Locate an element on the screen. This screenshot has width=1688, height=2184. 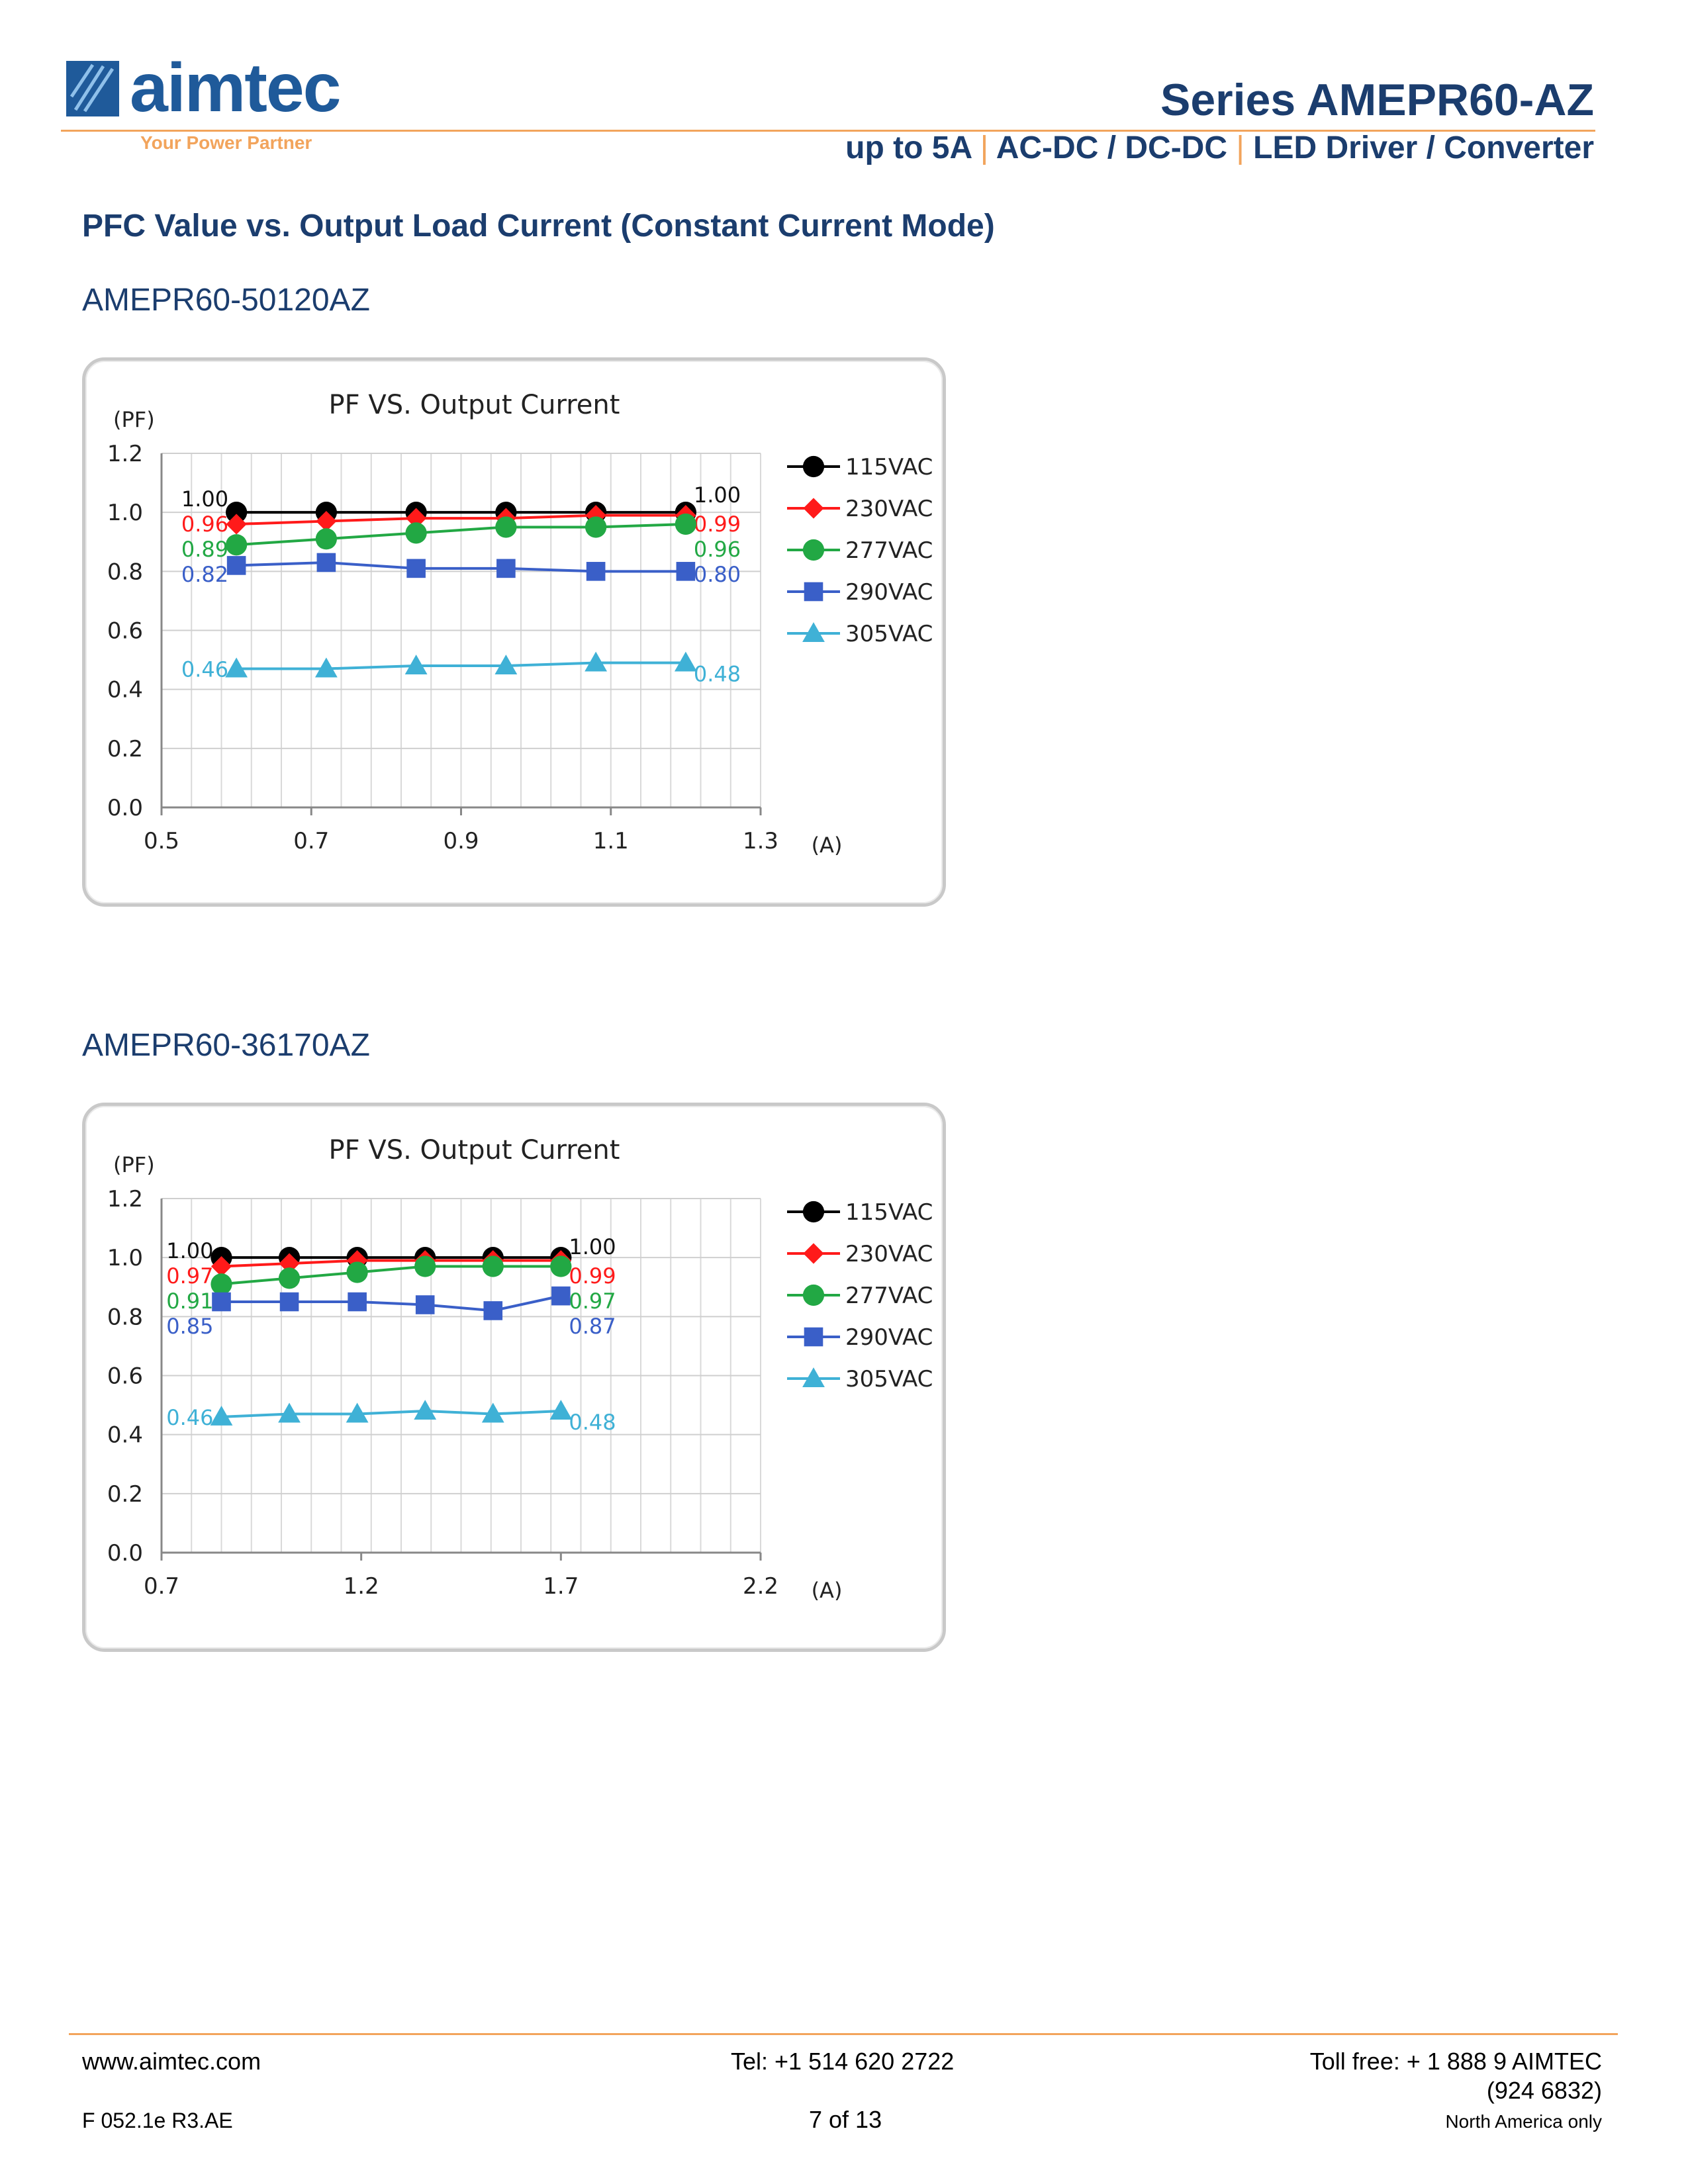
chart-title: PF VS. Output Current is located at coordinates (474, 1150).